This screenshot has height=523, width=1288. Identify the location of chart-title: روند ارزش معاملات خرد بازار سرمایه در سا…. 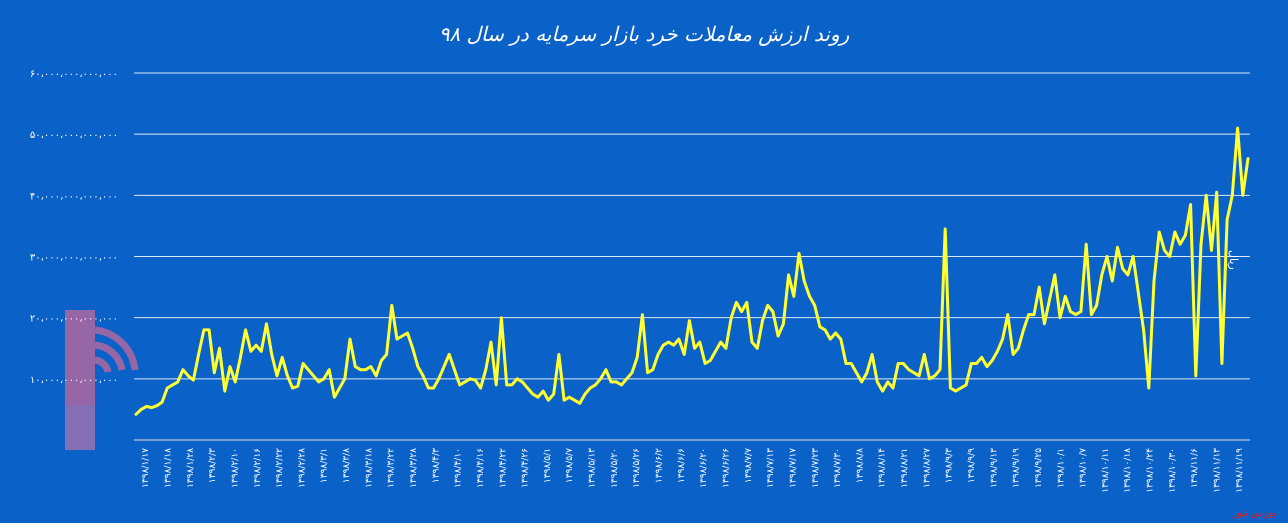
(644, 34).